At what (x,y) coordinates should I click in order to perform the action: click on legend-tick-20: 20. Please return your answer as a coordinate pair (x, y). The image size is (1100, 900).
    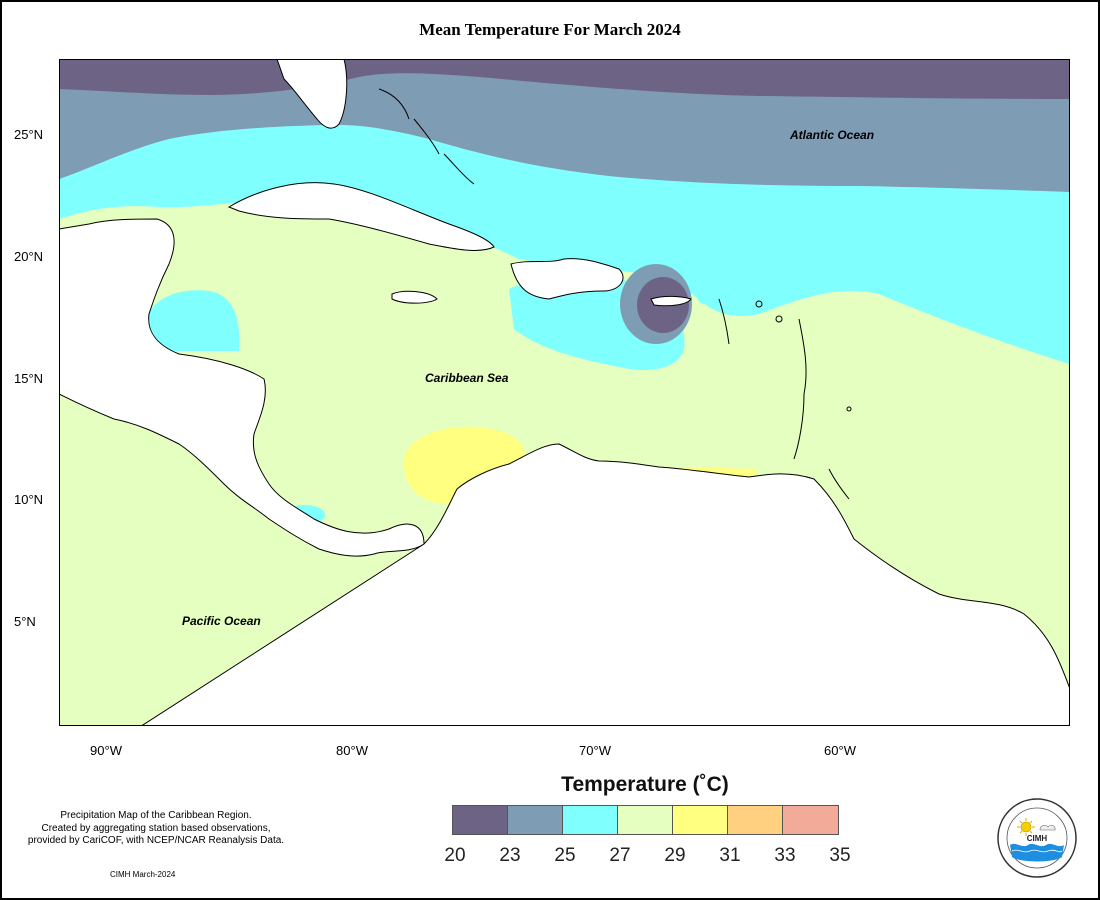
    Looking at the image, I should click on (455, 855).